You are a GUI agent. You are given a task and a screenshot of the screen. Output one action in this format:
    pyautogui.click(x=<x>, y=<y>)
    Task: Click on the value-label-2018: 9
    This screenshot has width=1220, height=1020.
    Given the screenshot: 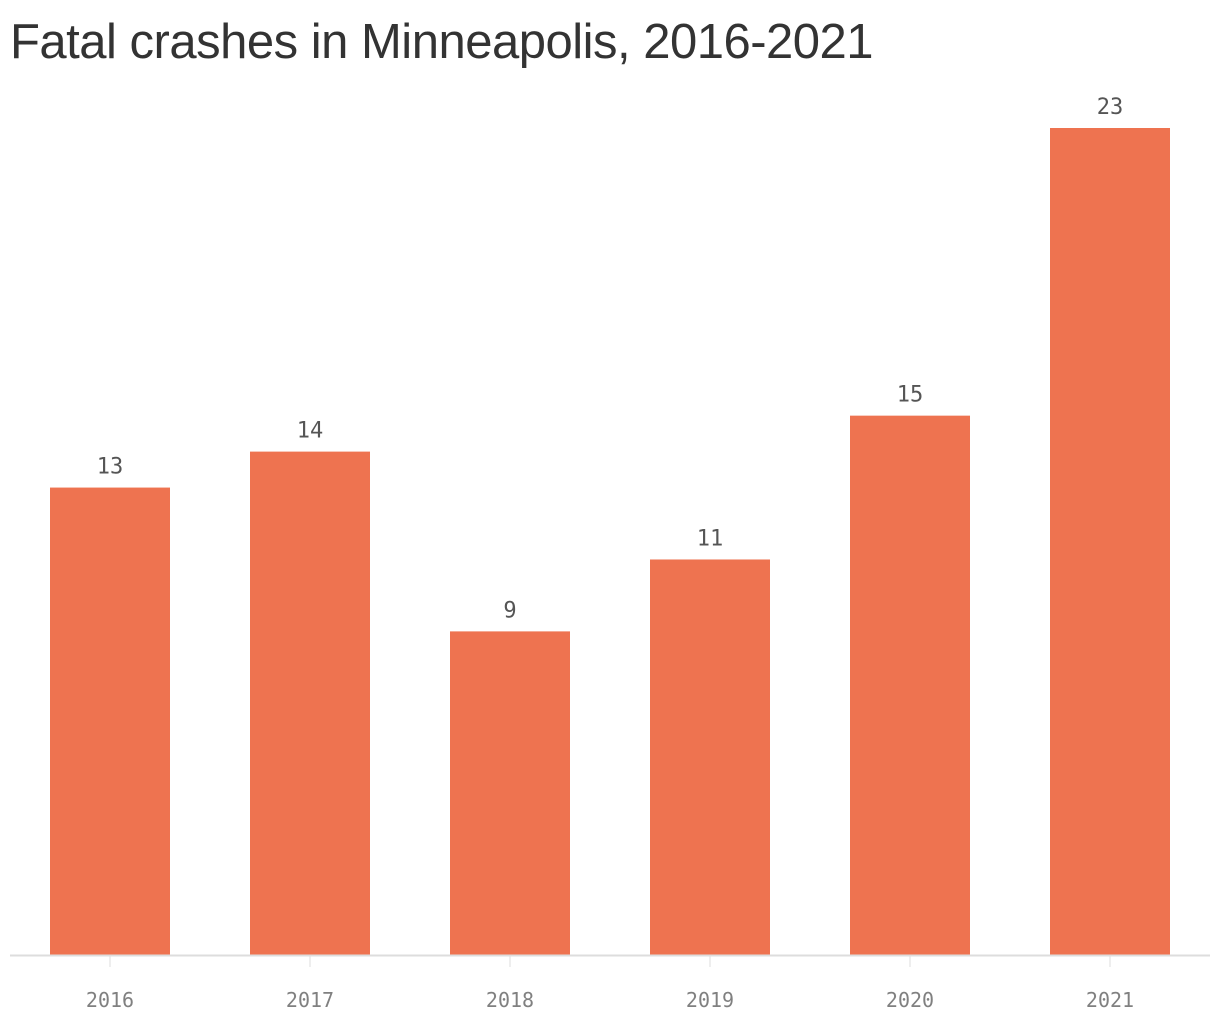 What is the action you would take?
    pyautogui.click(x=509, y=610)
    